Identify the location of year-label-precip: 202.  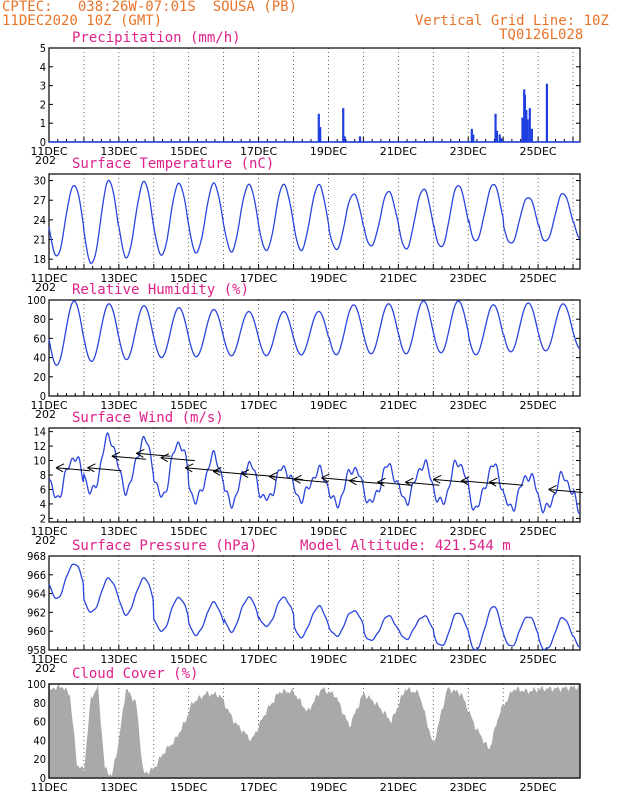
(45, 160).